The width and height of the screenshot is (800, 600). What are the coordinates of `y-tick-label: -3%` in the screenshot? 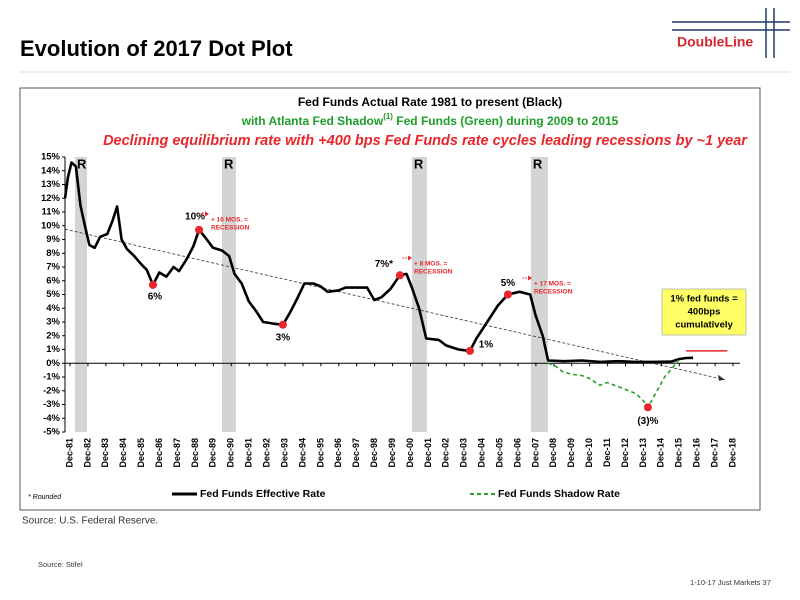 It's located at (51, 404).